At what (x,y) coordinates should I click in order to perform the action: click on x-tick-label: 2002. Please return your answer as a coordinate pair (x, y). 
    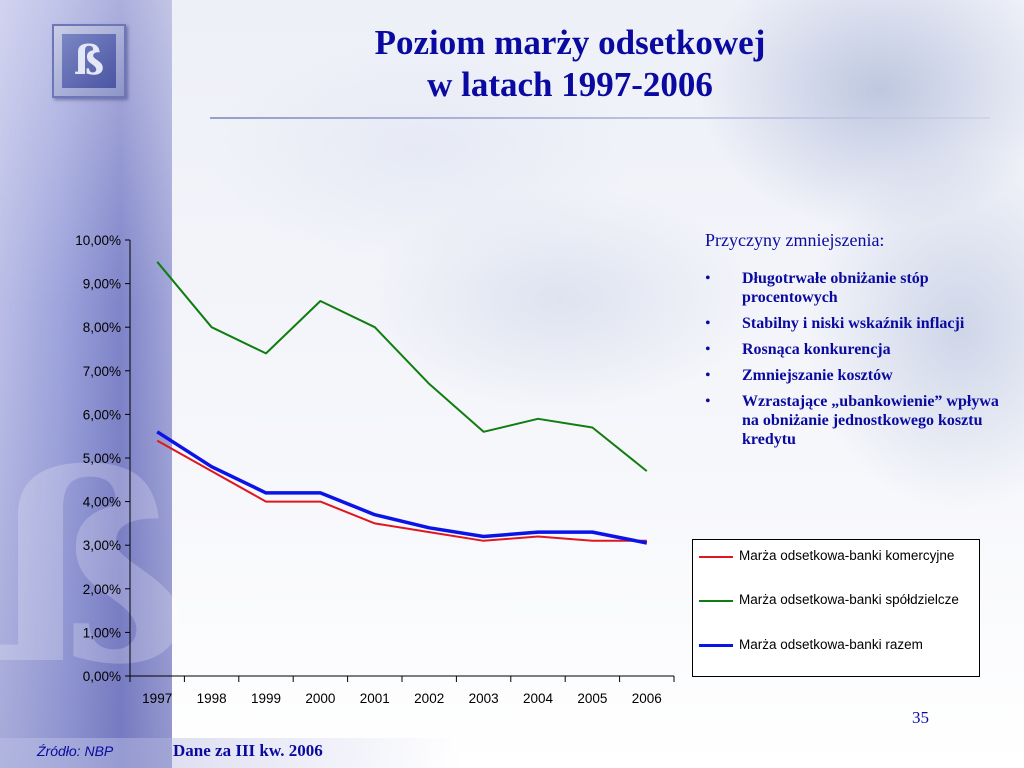
    Looking at the image, I should click on (429, 698).